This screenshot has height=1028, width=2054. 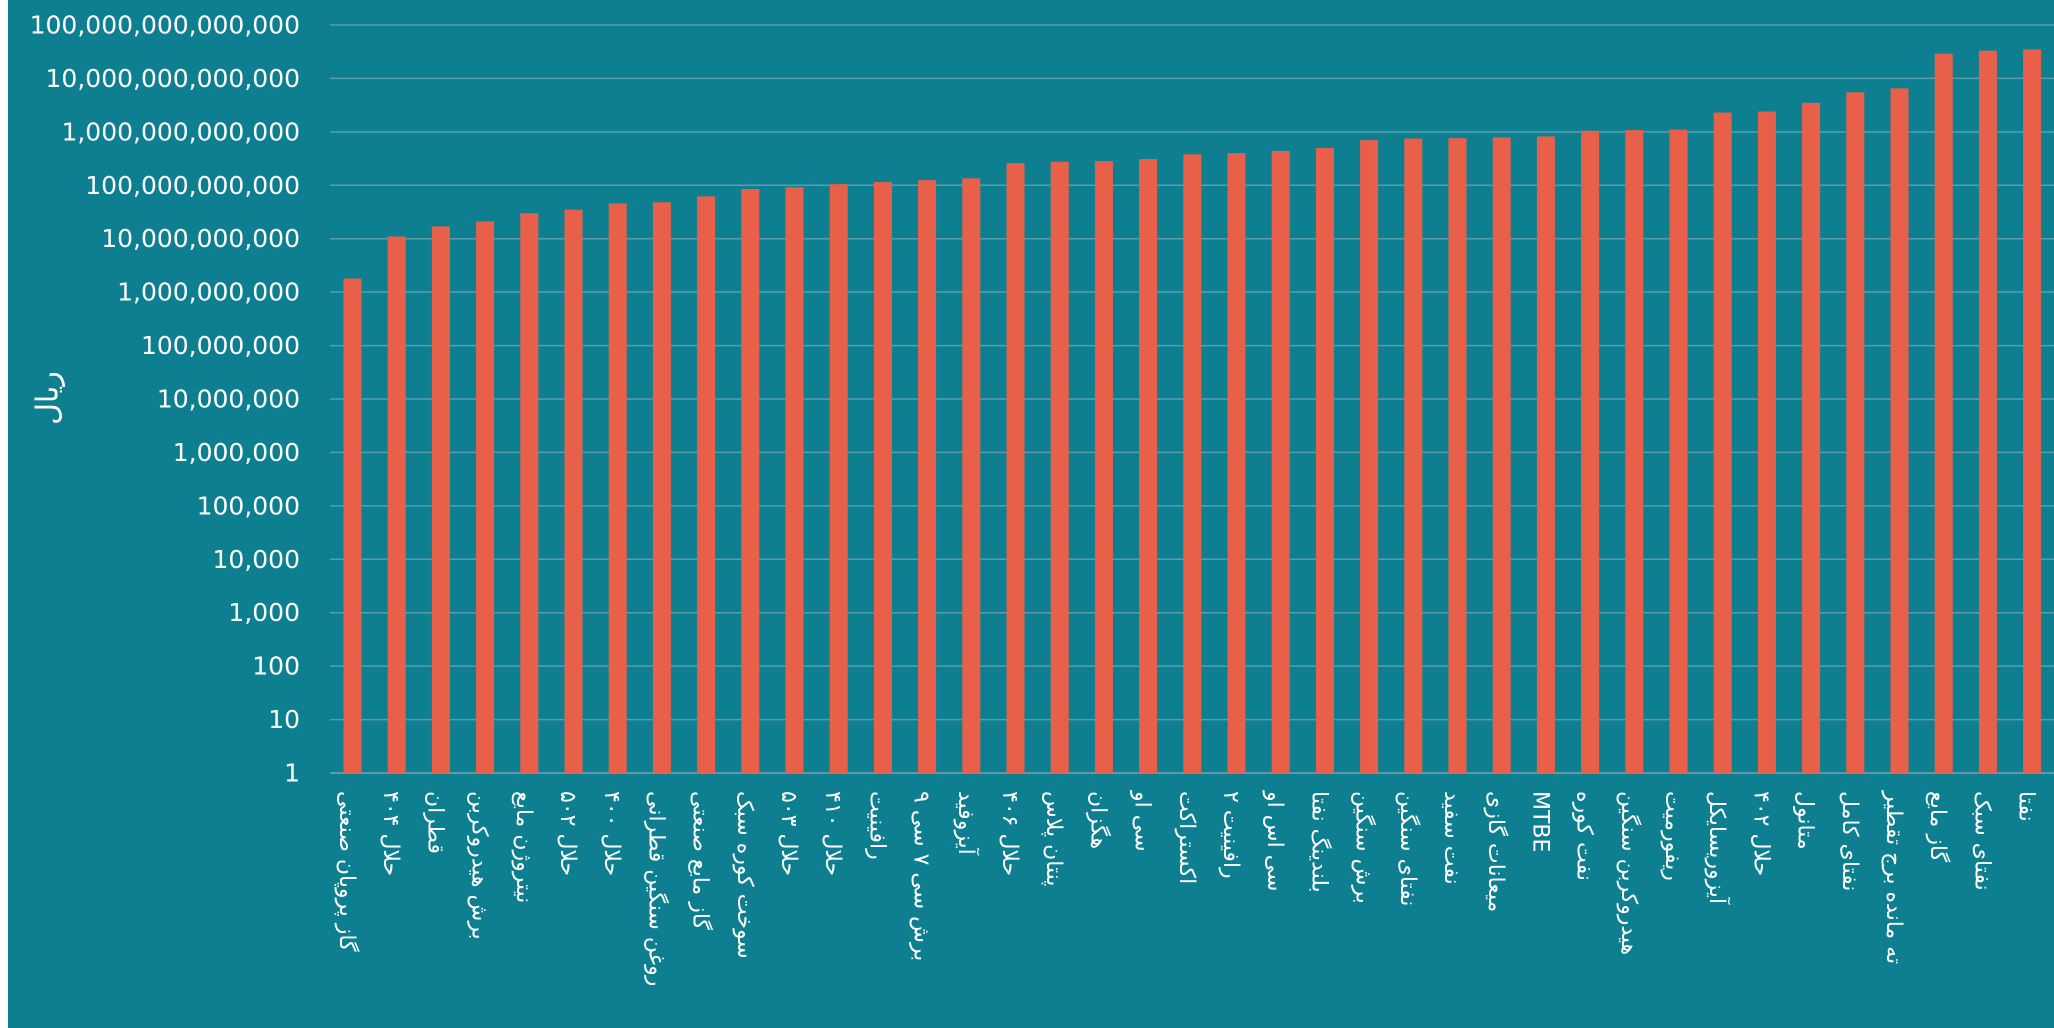 I want to click on x-tick-label: نفتای سنگین, so click(x=1408, y=848).